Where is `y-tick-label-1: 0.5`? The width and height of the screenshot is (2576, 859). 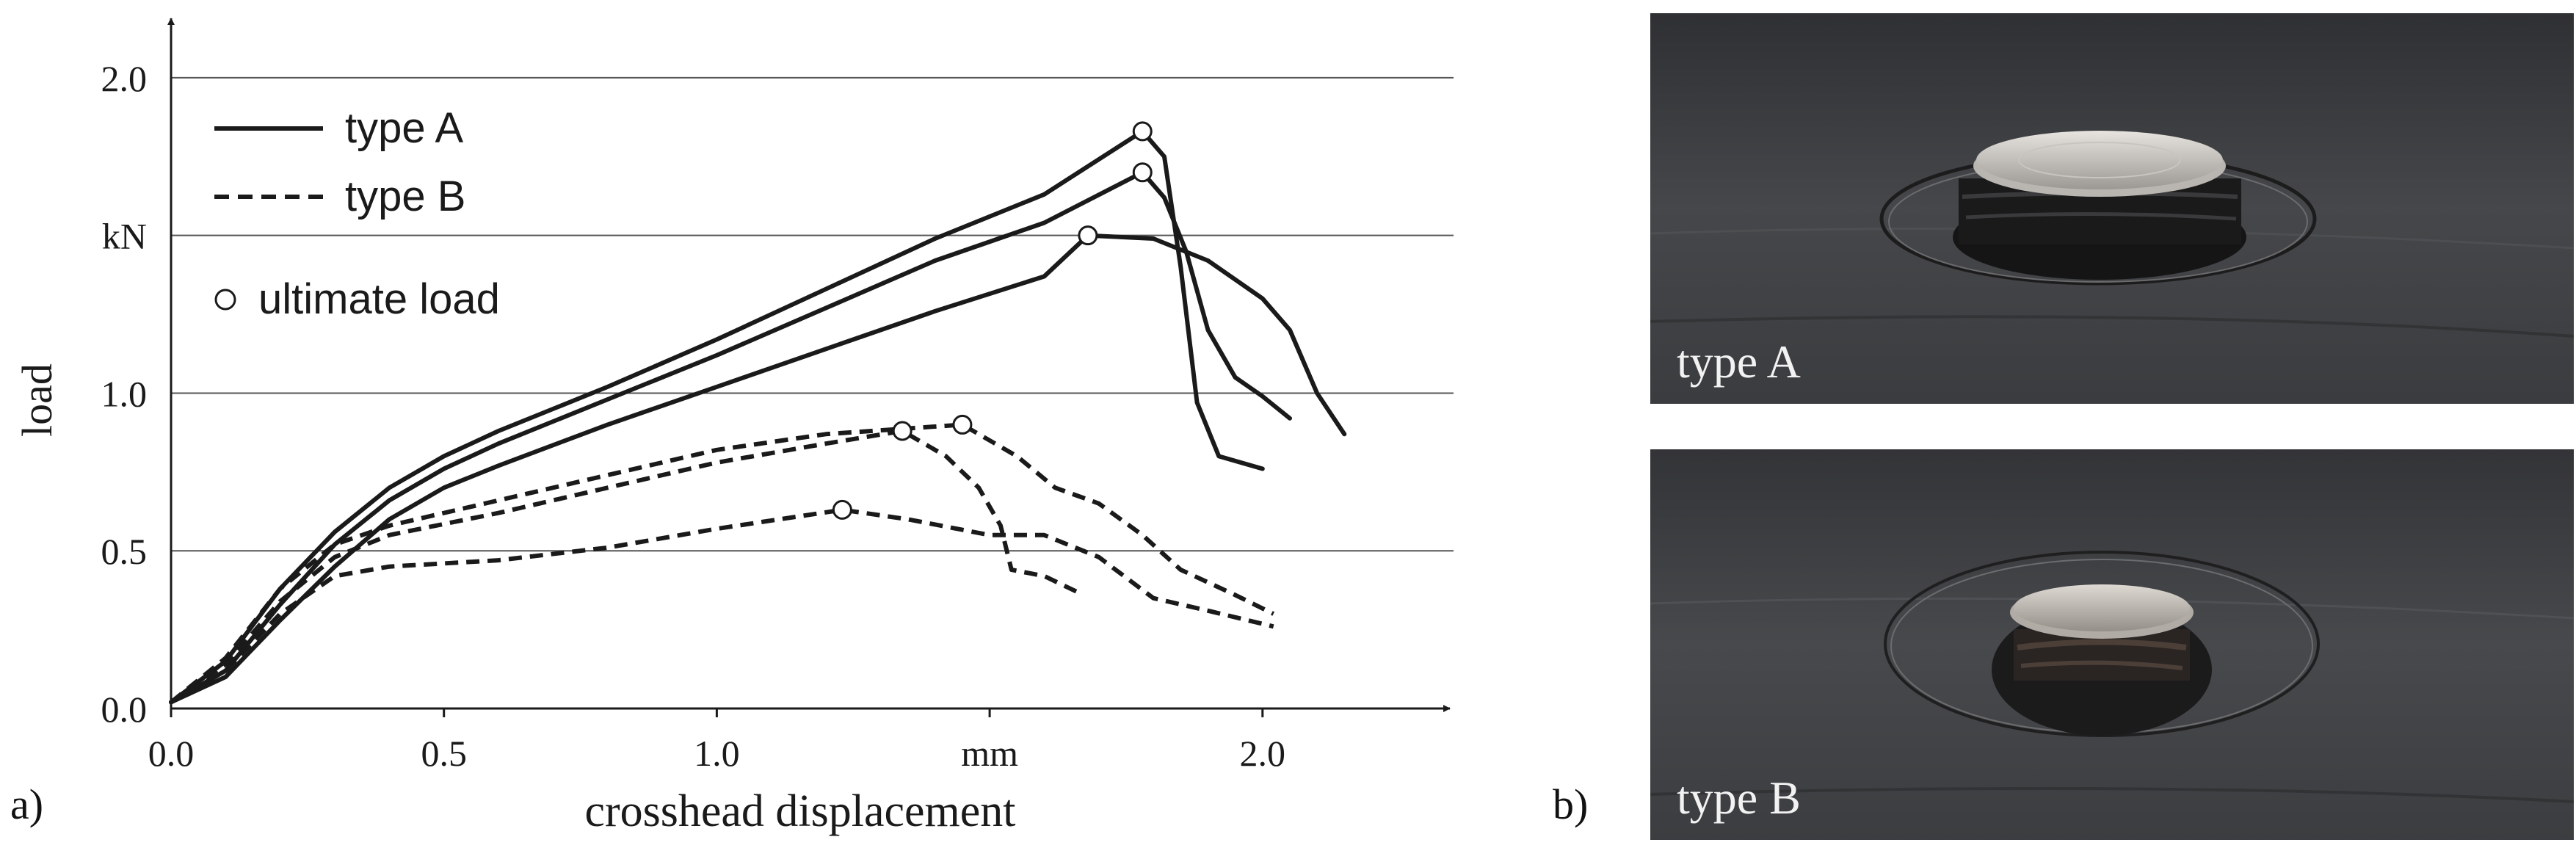
y-tick-label-1: 0.5 is located at coordinates (125, 551).